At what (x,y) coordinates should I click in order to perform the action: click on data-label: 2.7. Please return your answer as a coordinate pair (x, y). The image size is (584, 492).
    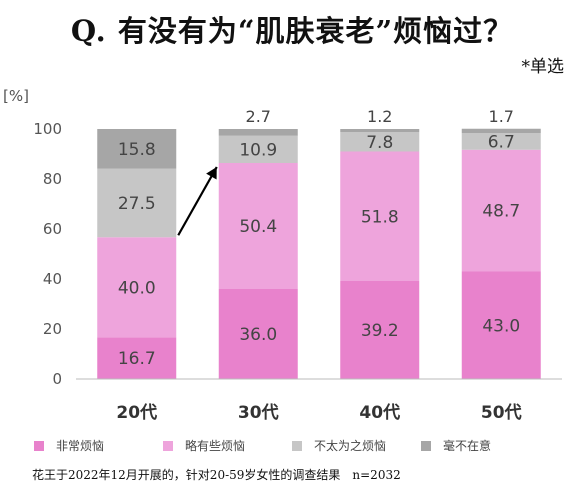
    Looking at the image, I should click on (258, 116).